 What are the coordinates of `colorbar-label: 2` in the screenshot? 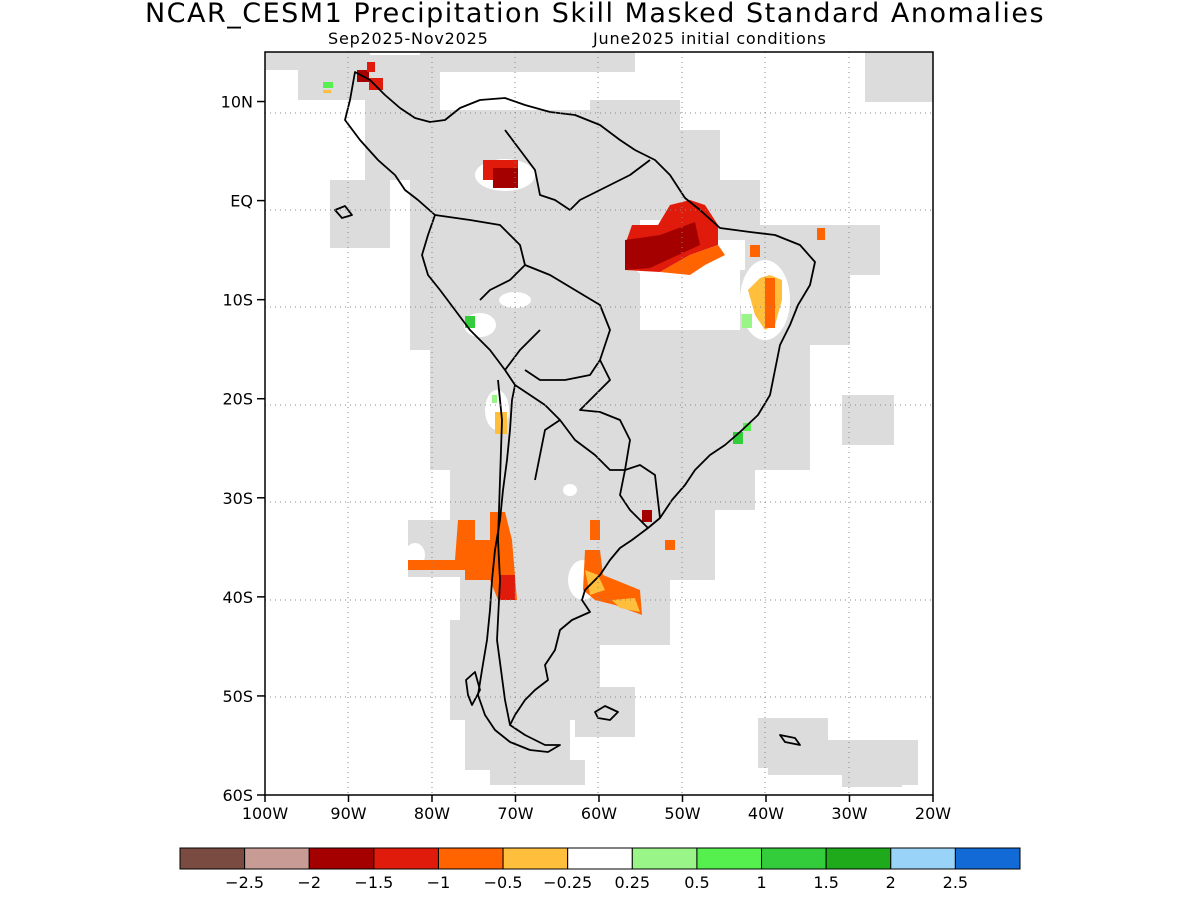 It's located at (891, 882).